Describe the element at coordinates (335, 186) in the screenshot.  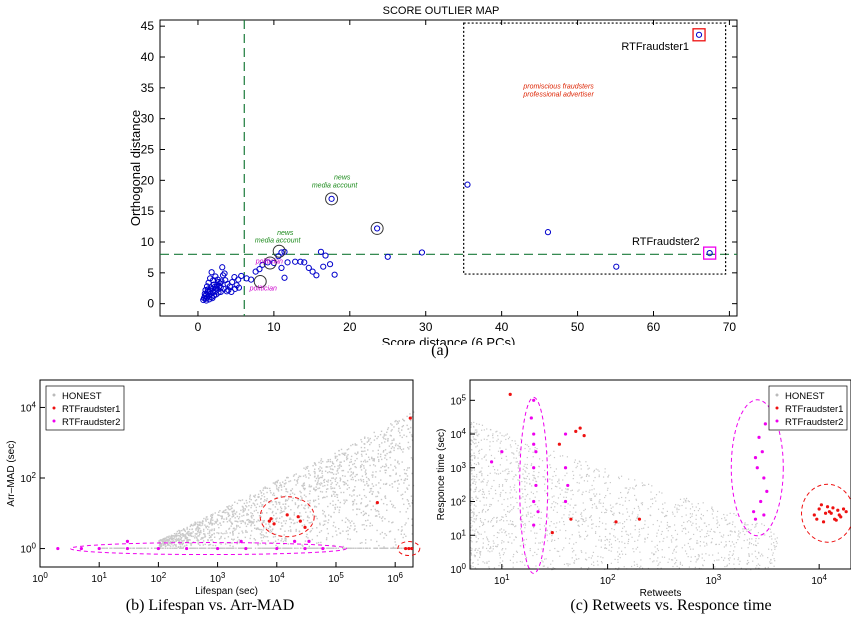
I see `chart-a-annotation: media account` at that location.